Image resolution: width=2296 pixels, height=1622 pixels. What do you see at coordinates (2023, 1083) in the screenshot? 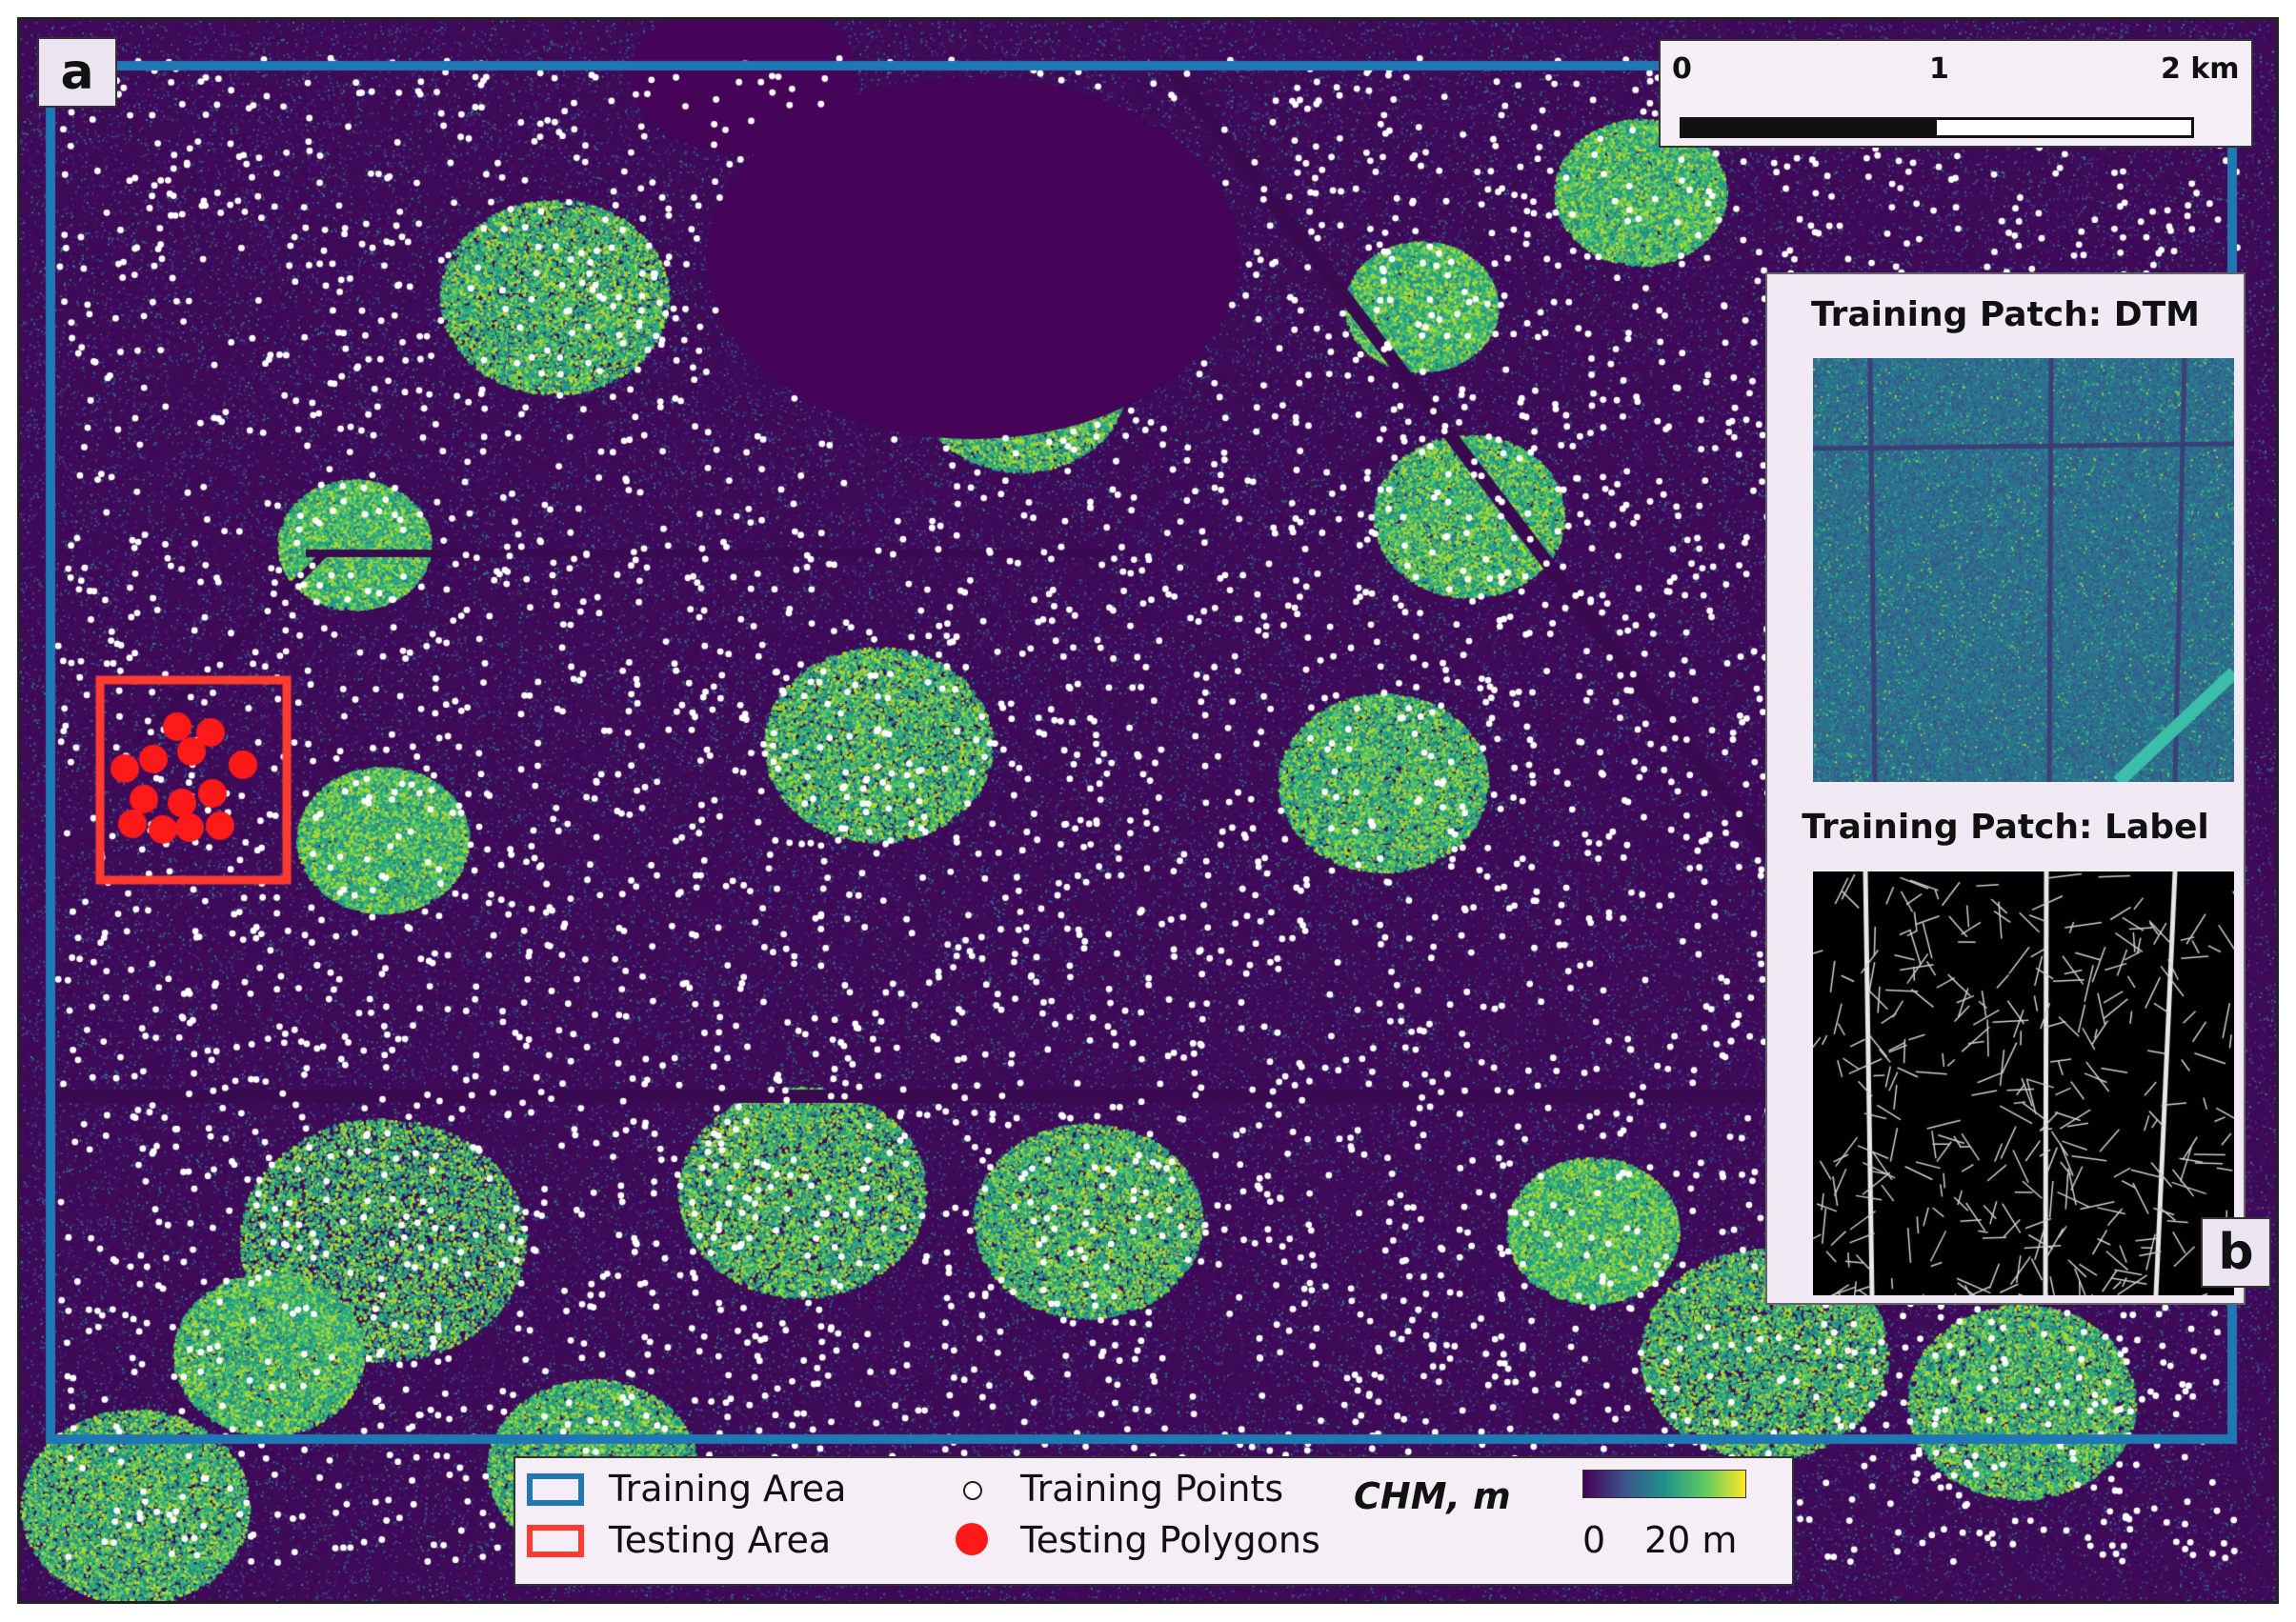
I see `label-patch-image` at bounding box center [2023, 1083].